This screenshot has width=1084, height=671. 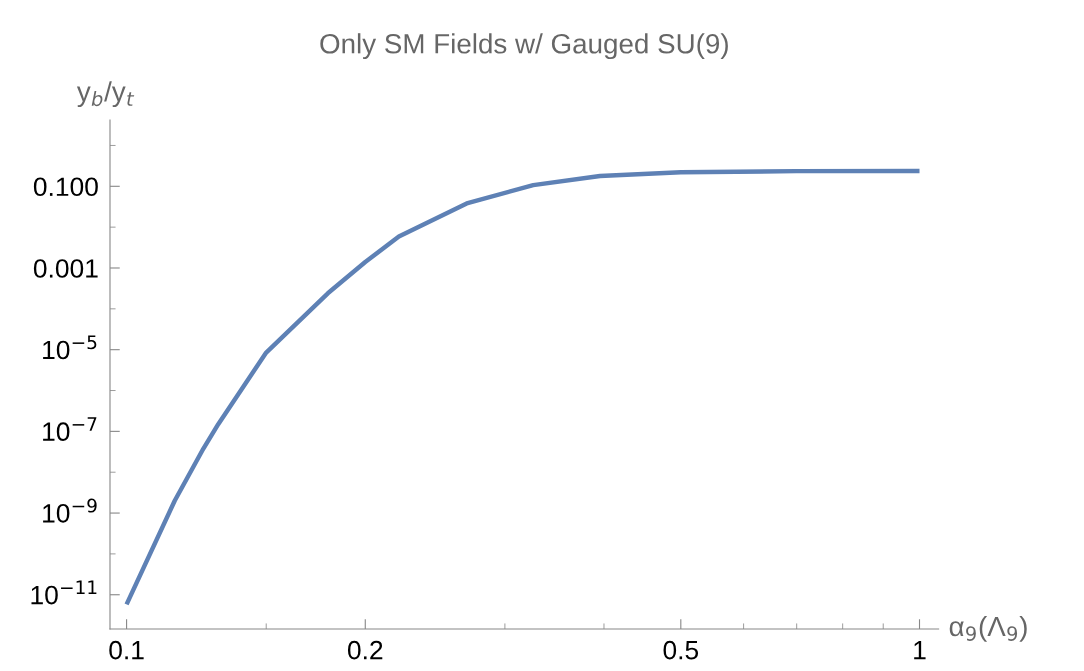 What do you see at coordinates (105, 94) in the screenshot?
I see `y-axis-title: y$_{b}$/y$_{t}$` at bounding box center [105, 94].